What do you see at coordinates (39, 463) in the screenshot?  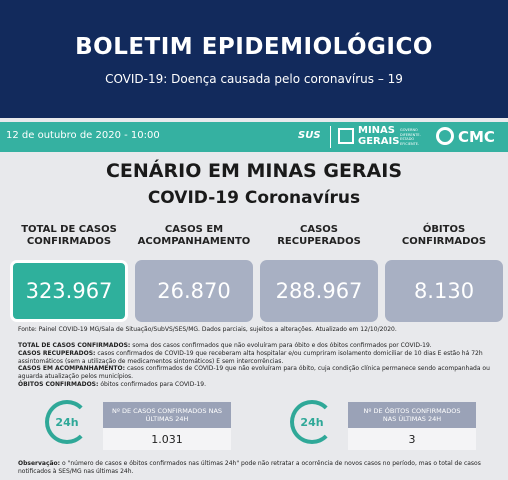 I see `note-term: Observação:` at bounding box center [39, 463].